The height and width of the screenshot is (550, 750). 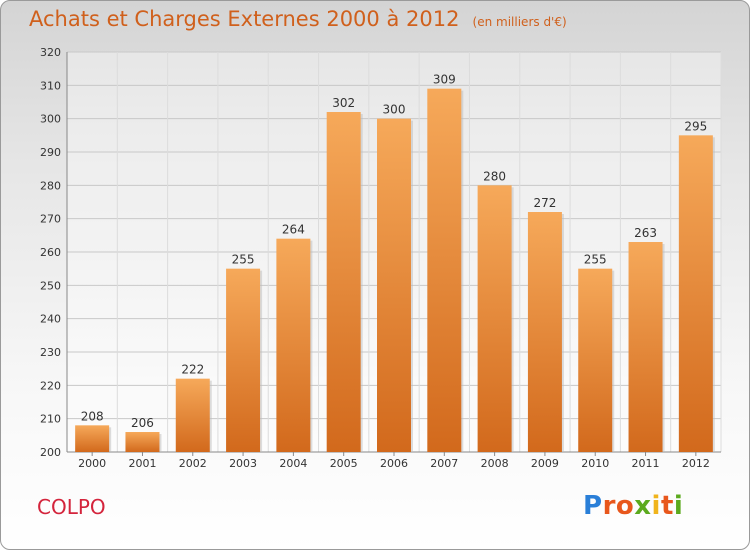 I want to click on x-tick-label: 2011, so click(x=646, y=463).